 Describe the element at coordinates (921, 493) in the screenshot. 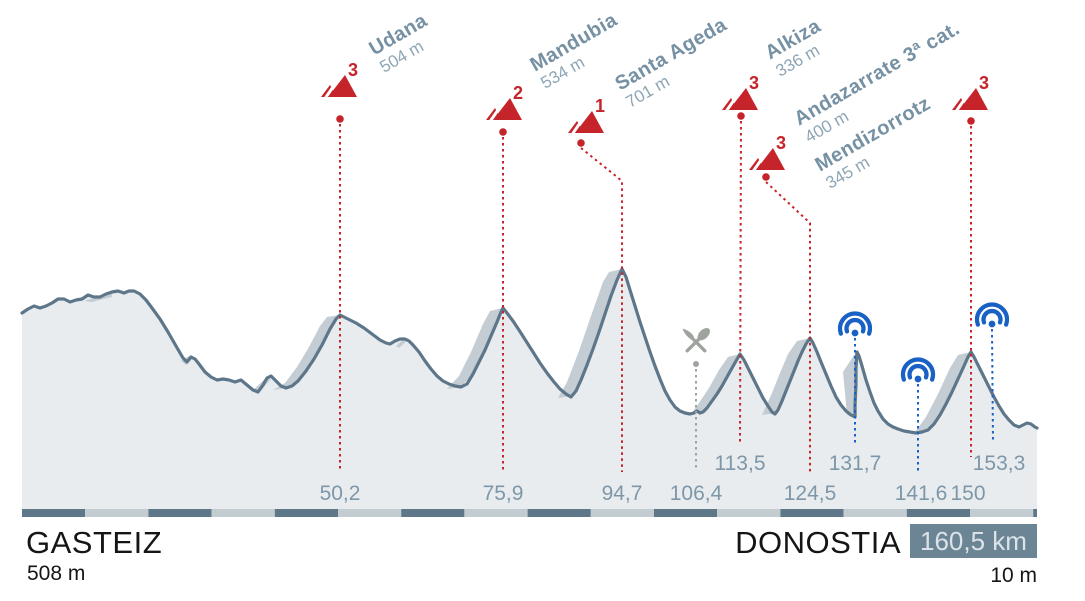

I see `km-marker-label: 141,6` at that location.